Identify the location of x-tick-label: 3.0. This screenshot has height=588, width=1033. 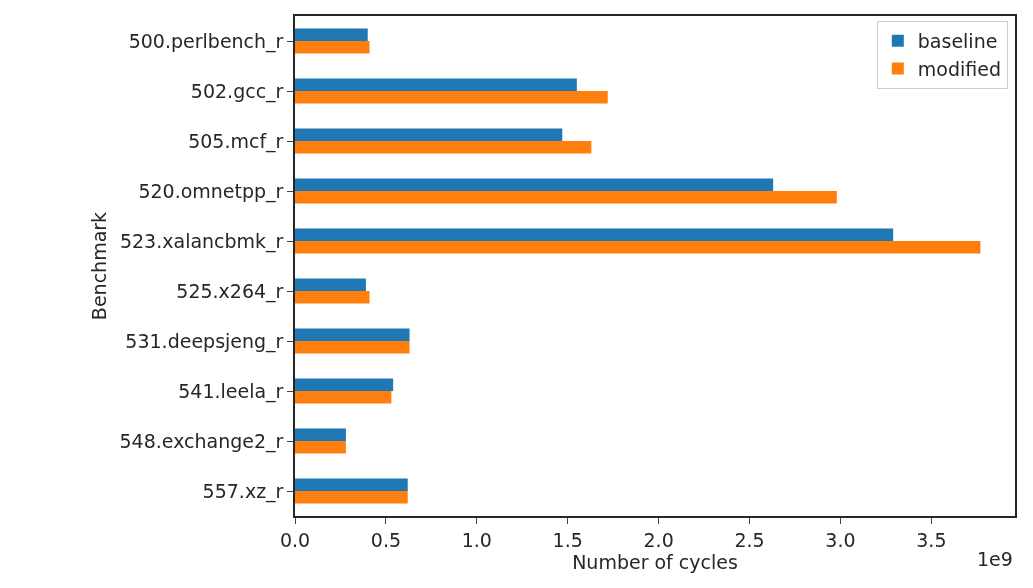
(840, 539).